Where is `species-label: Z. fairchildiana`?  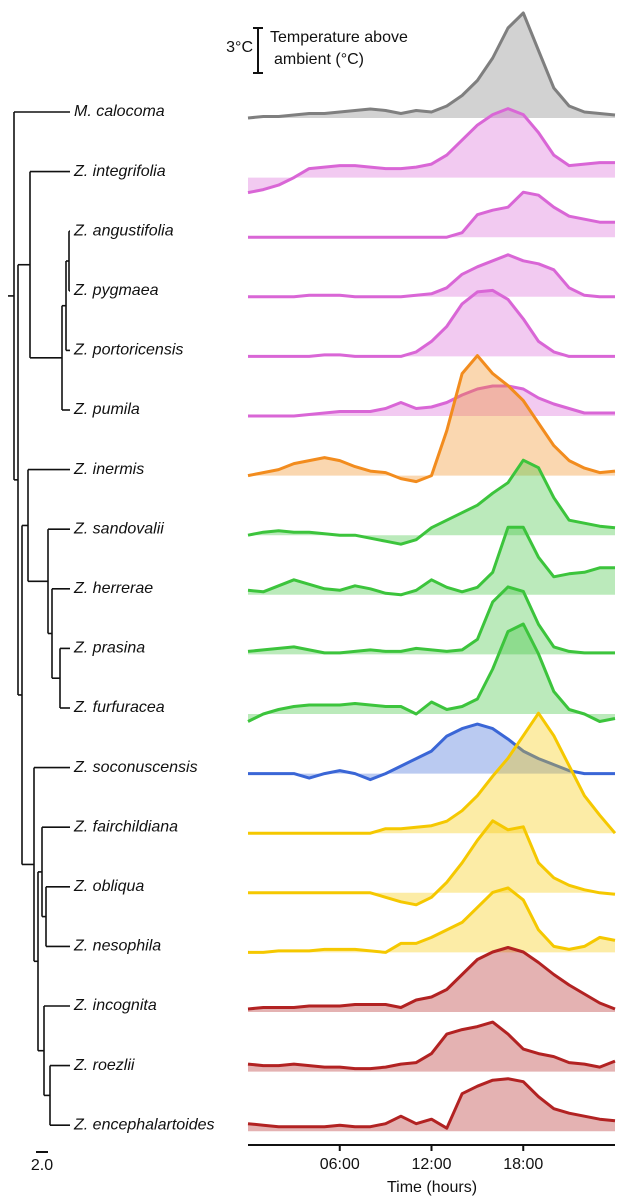
species-label: Z. fairchildiana is located at coordinates (125, 826).